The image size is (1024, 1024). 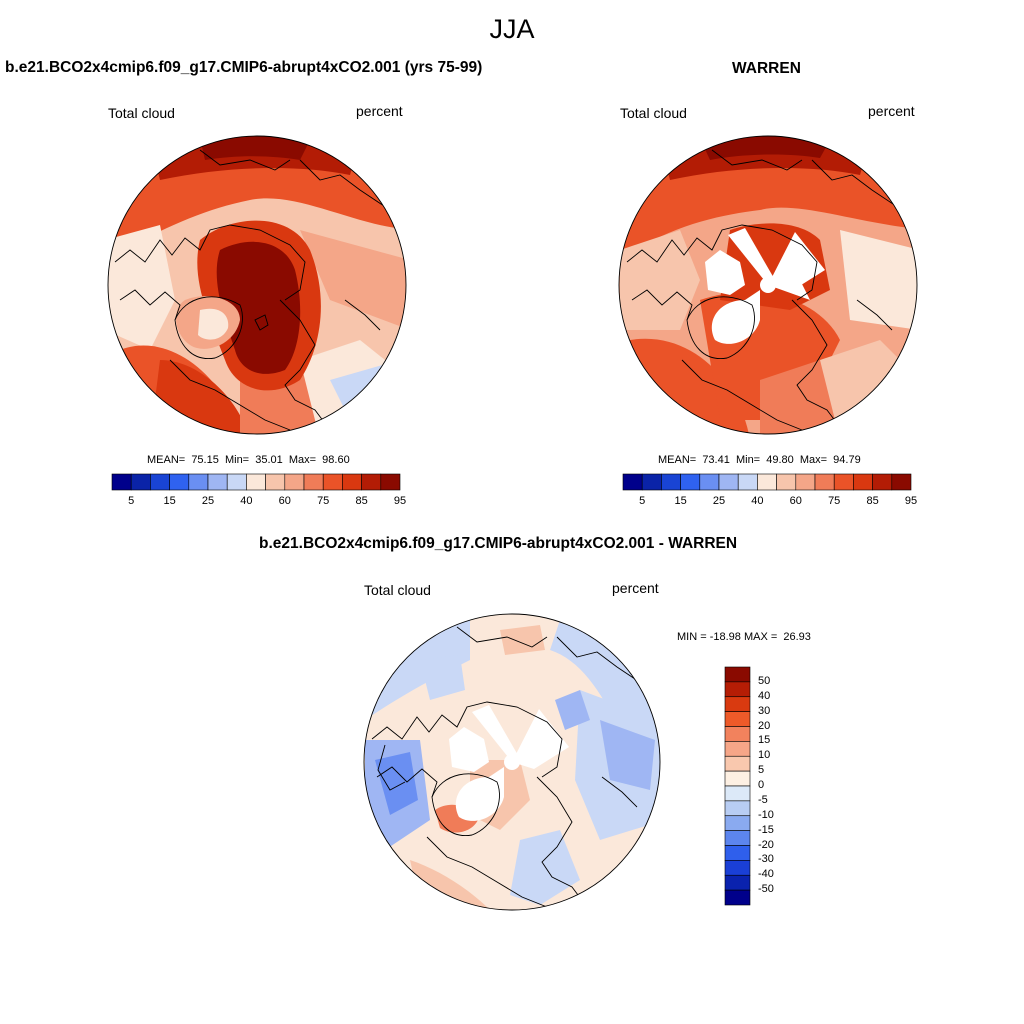 I want to click on diff-colorbar-tick-label: 10, so click(x=764, y=755).